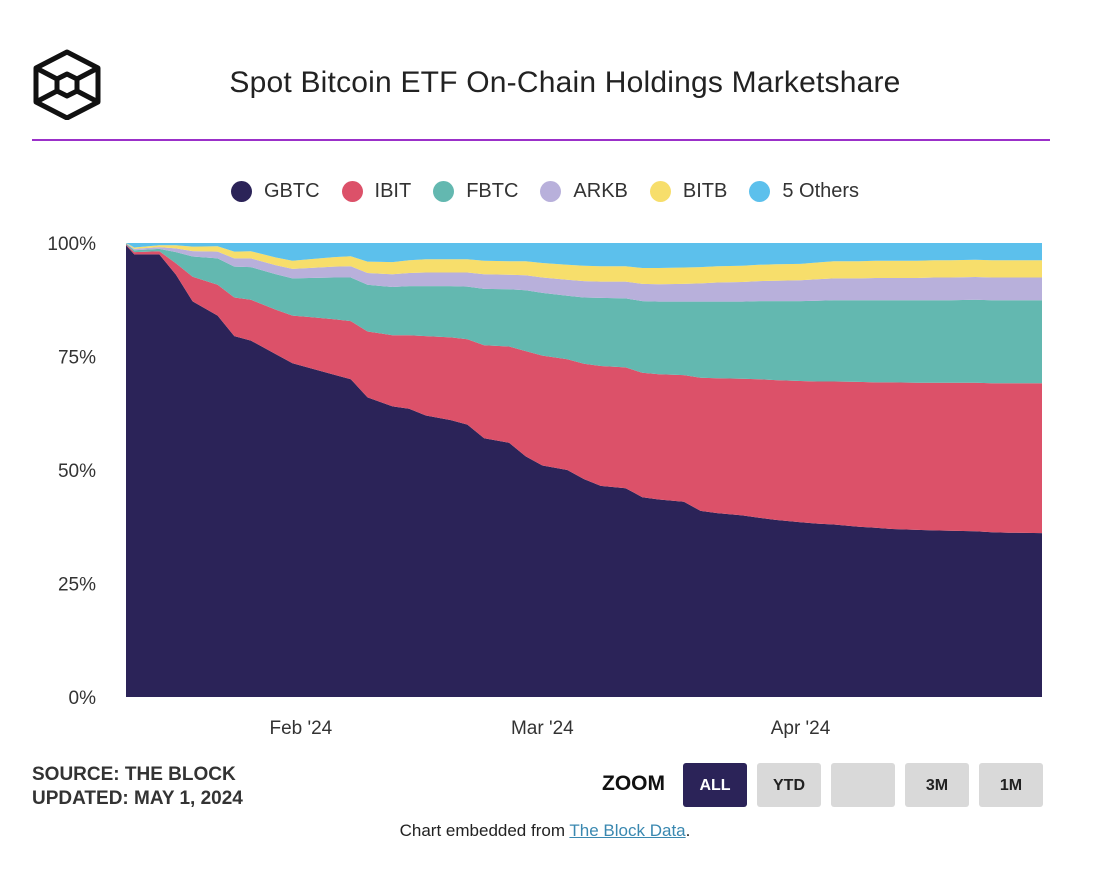 Image resolution: width=1118 pixels, height=878 pixels. Describe the element at coordinates (77, 358) in the screenshot. I see `y-tick-label: 75%` at that location.